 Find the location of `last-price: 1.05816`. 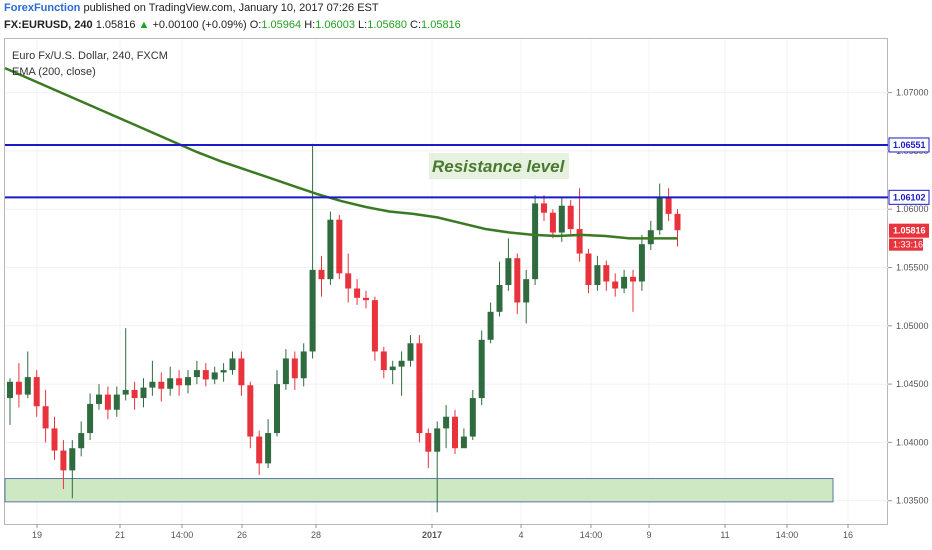

last-price: 1.05816 is located at coordinates (115, 25).